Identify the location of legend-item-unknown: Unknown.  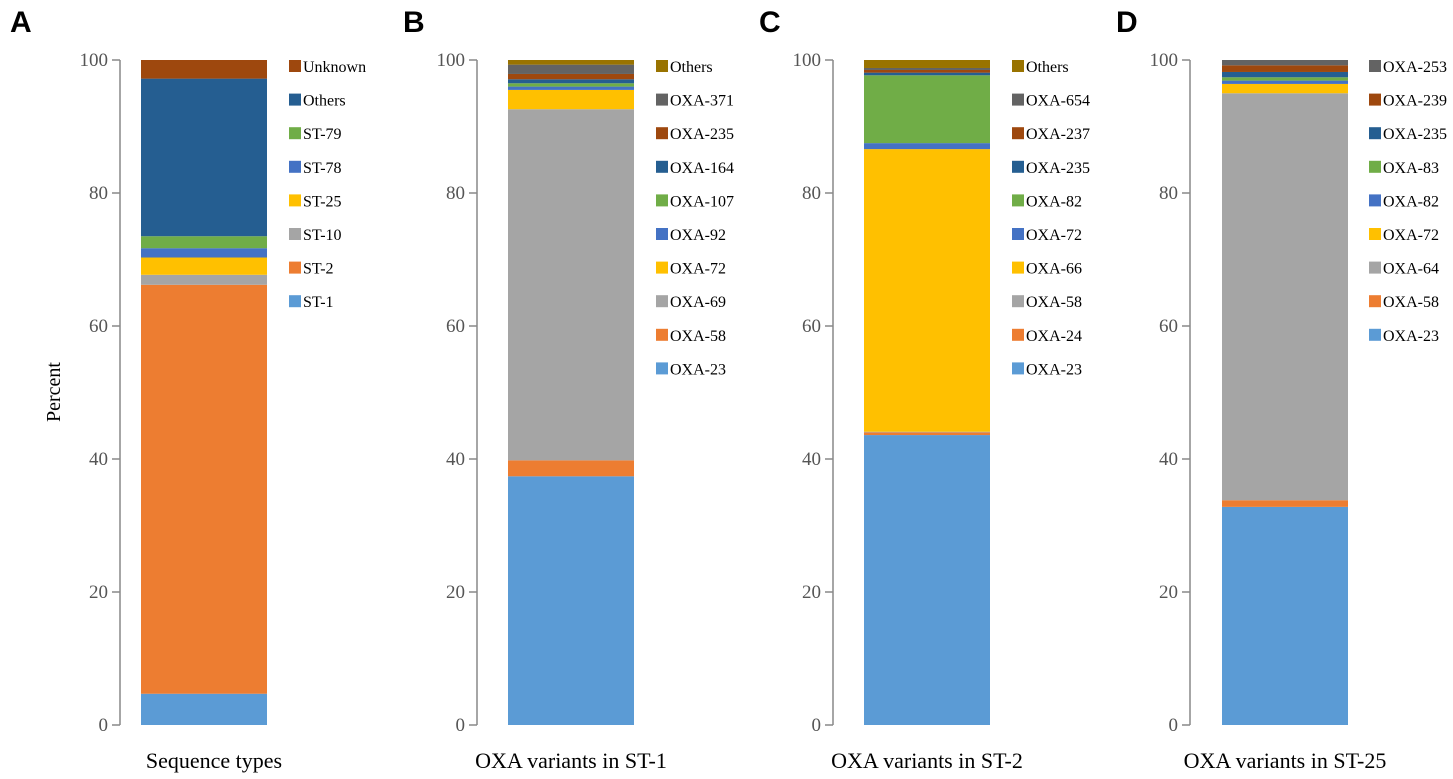
(327, 67).